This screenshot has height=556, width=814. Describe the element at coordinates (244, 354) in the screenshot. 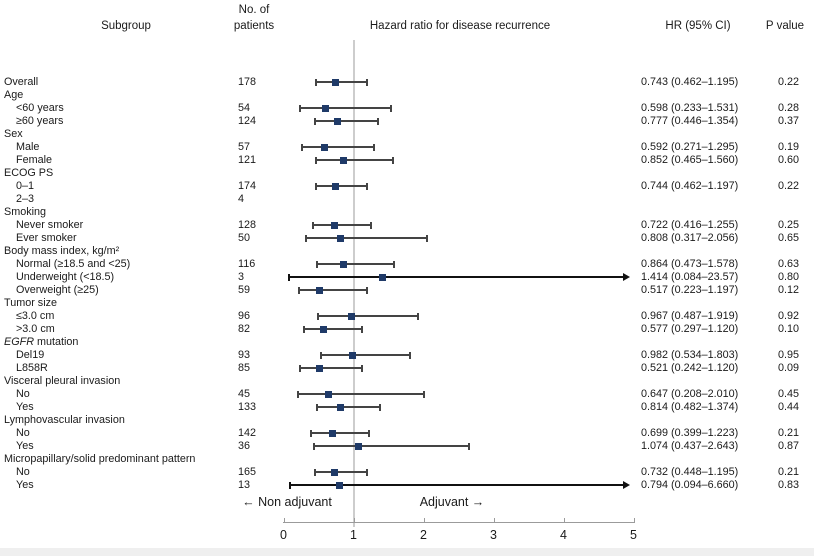

I see `patient-count: 93` at that location.